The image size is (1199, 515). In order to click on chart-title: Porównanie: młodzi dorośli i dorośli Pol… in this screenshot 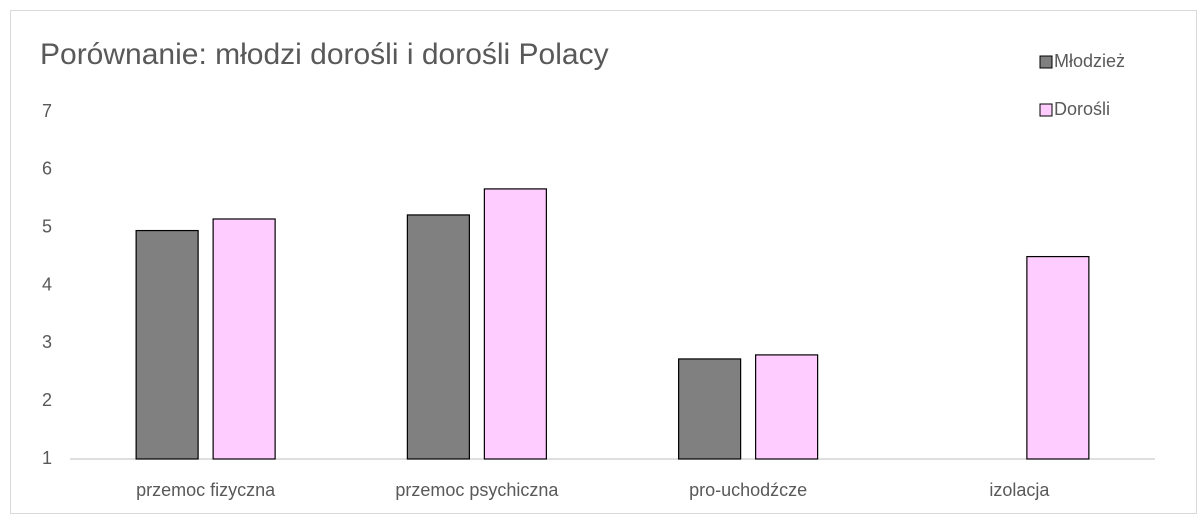, I will do `click(324, 54)`.